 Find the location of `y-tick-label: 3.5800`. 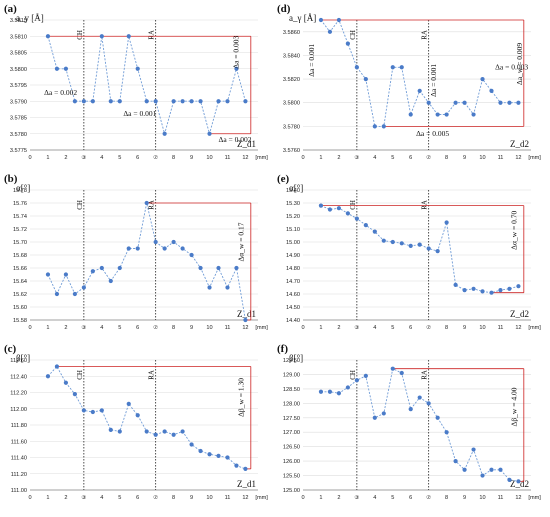

y-tick-label: 3.5800 is located at coordinates (18, 70).